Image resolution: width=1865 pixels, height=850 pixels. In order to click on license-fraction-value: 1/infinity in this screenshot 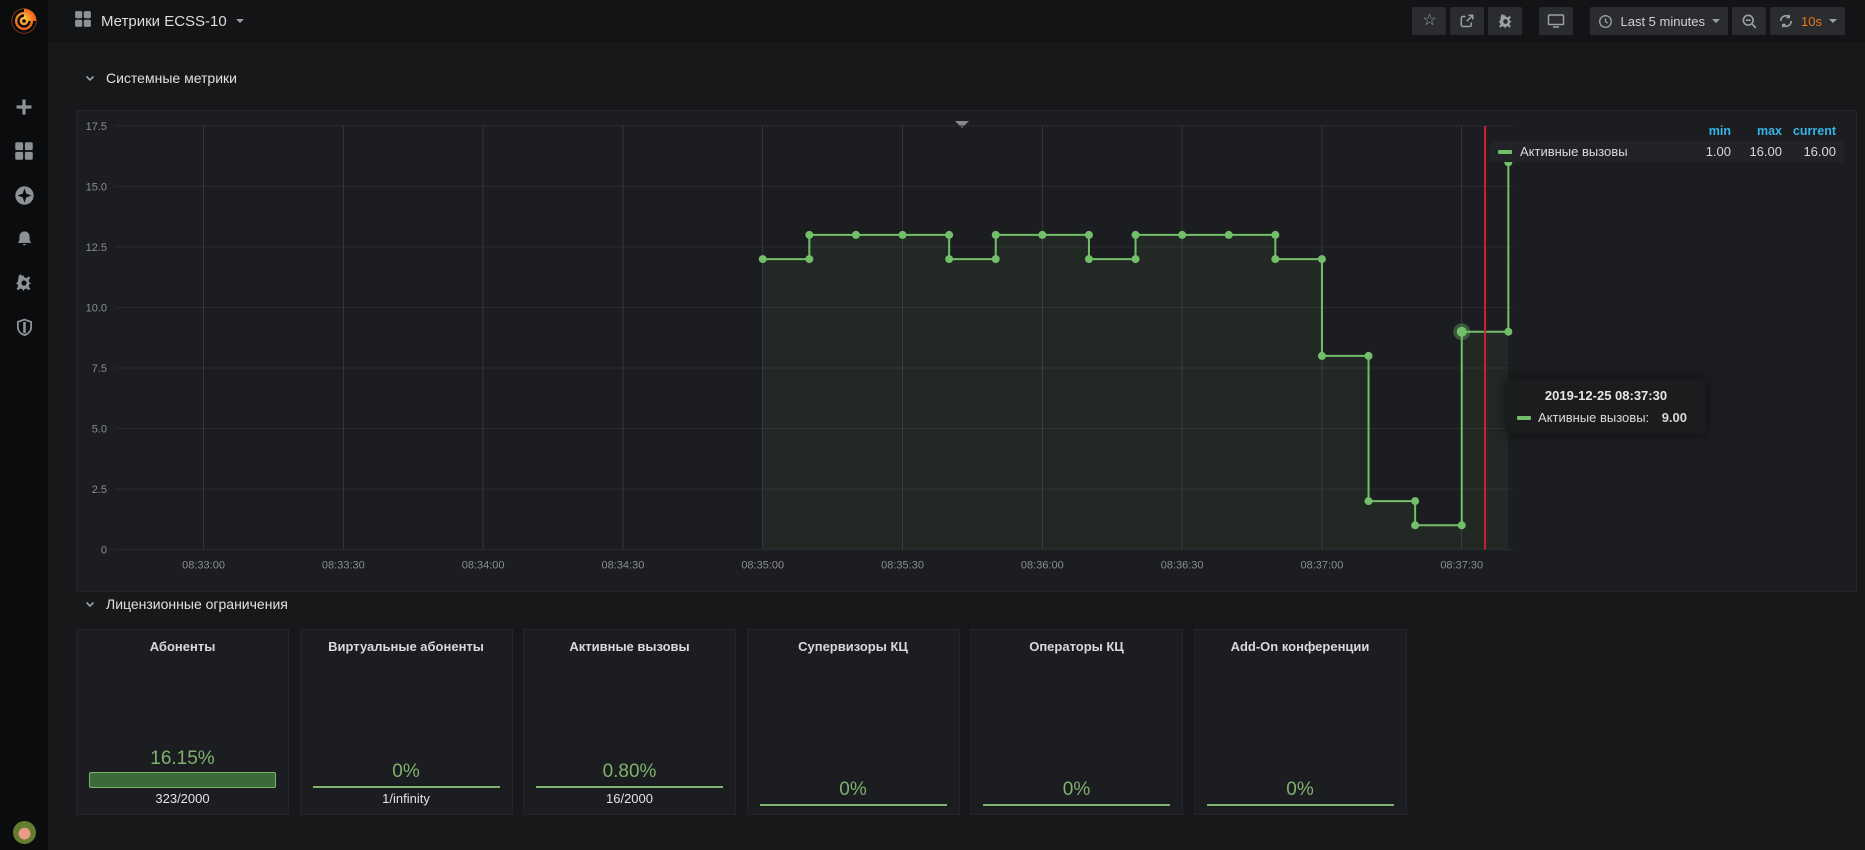, I will do `click(406, 798)`.